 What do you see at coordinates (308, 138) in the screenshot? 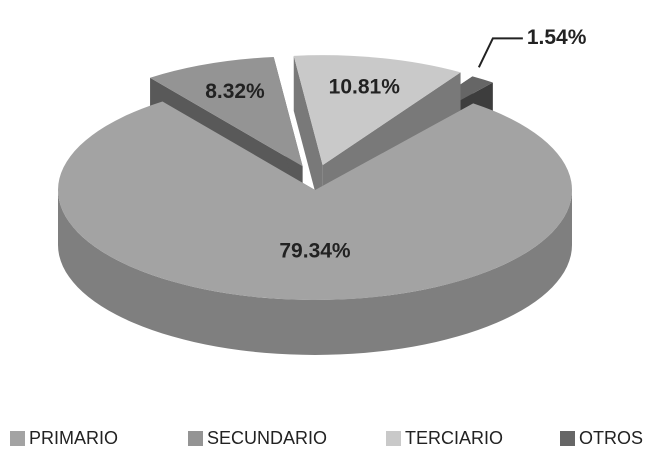
I see `slice-wall` at bounding box center [308, 138].